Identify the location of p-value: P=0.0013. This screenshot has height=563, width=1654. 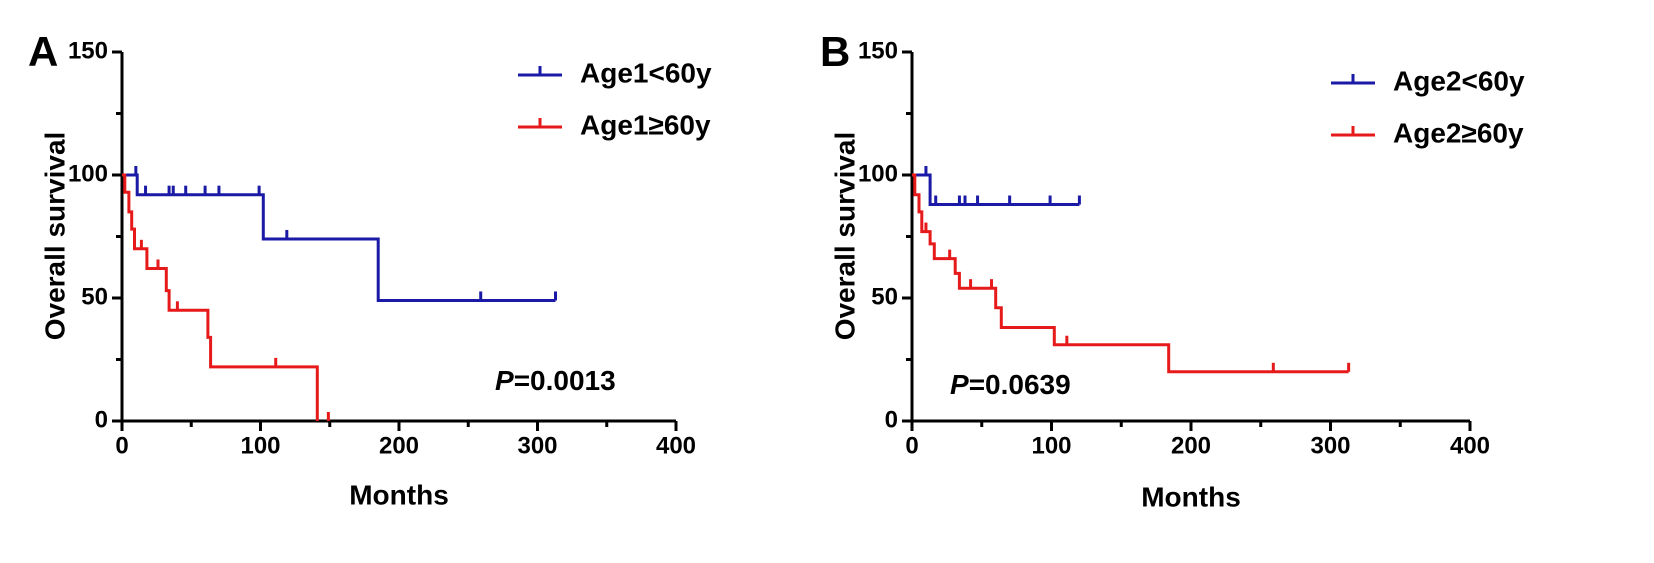
(555, 380).